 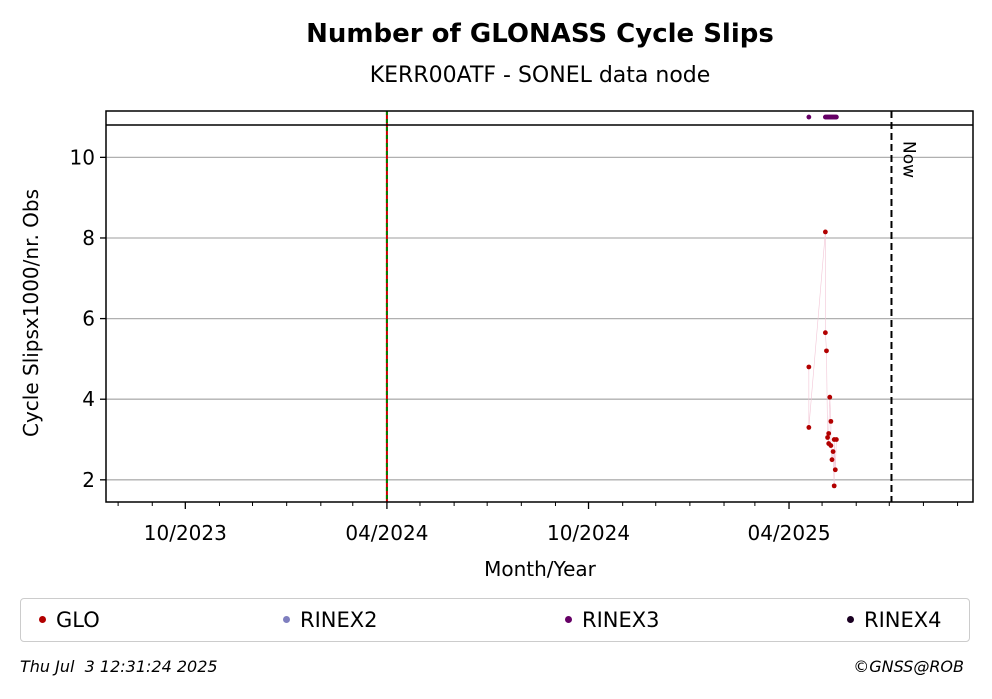 I want to click on y-axis-label: Cycle Slipsx1000/nr. Obs, so click(x=31, y=313).